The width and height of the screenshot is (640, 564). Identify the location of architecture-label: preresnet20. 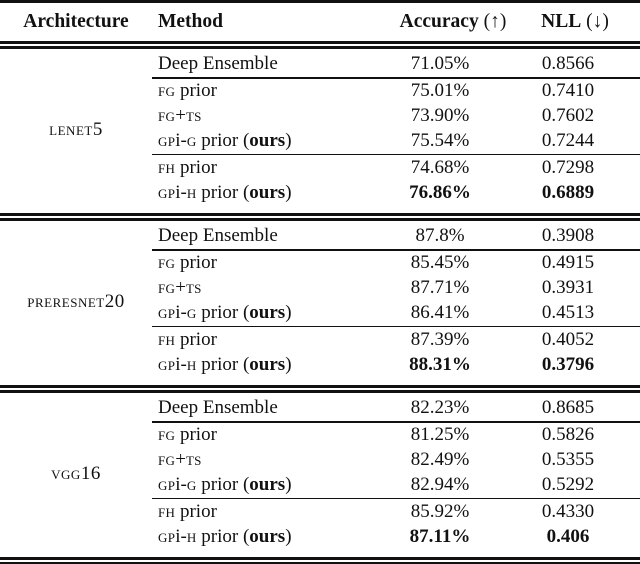
(76, 302).